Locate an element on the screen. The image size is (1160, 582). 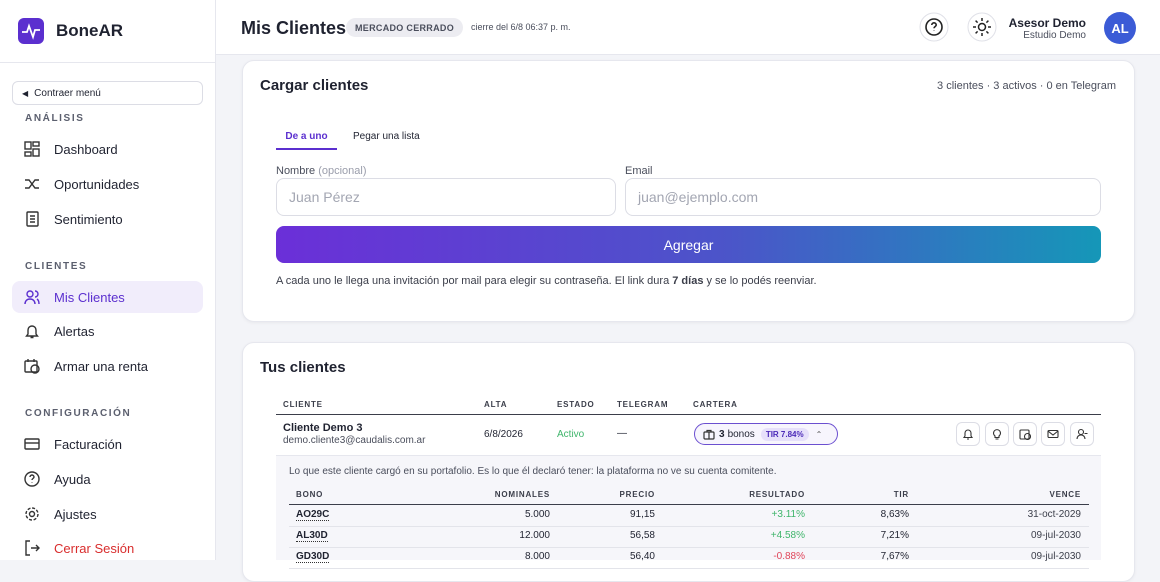
nav-label: Alertas is located at coordinates (74, 331).